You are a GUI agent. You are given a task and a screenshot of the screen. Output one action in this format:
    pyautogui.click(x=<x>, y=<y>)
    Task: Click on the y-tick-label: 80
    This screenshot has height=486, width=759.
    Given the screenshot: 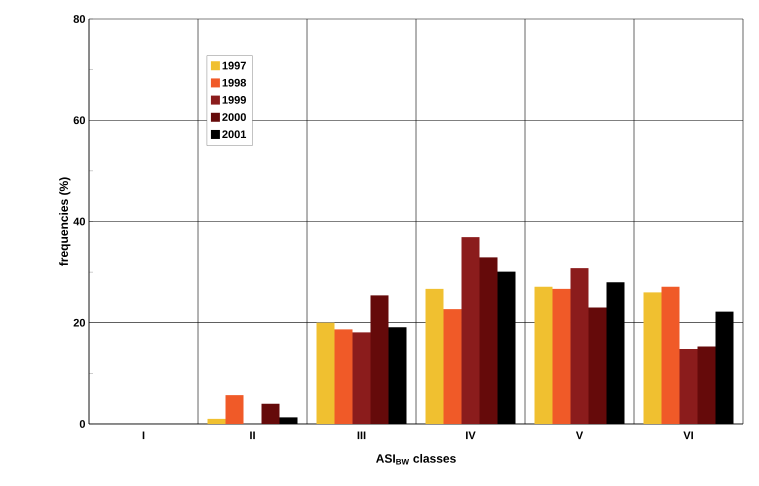 What is the action you would take?
    pyautogui.click(x=80, y=19)
    